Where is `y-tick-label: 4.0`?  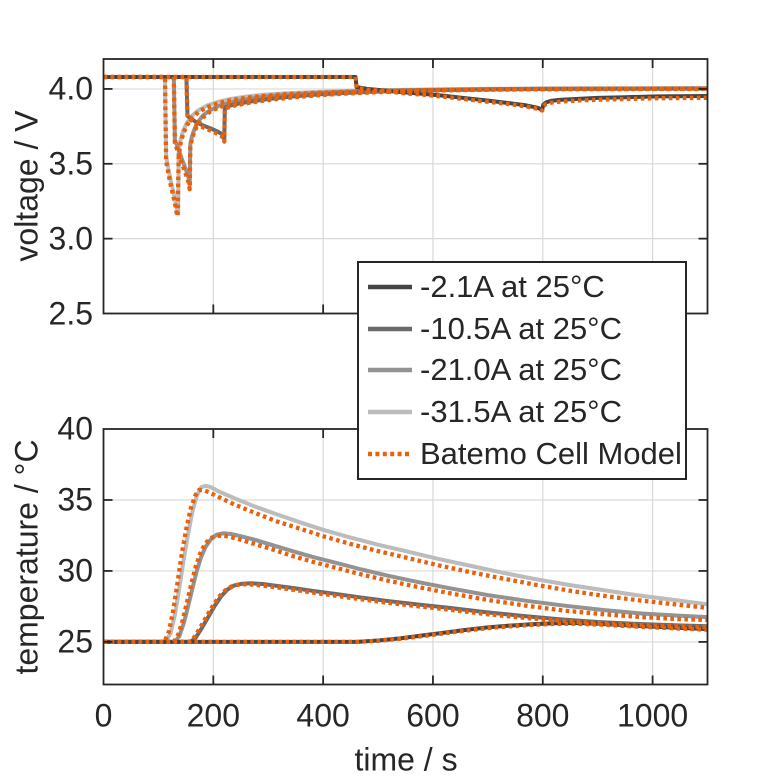
y-tick-label: 4.0 is located at coordinates (70, 88).